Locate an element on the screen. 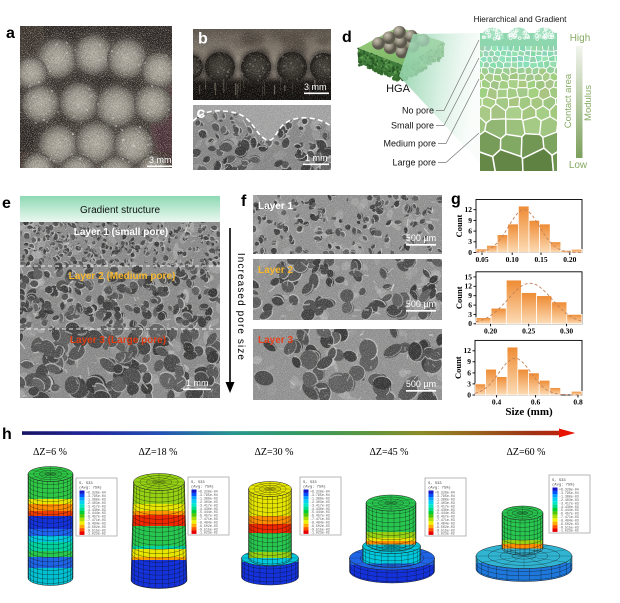 Image resolution: width=620 pixels, height=603 pixels. svg-text: 0.8 is located at coordinates (578, 402).